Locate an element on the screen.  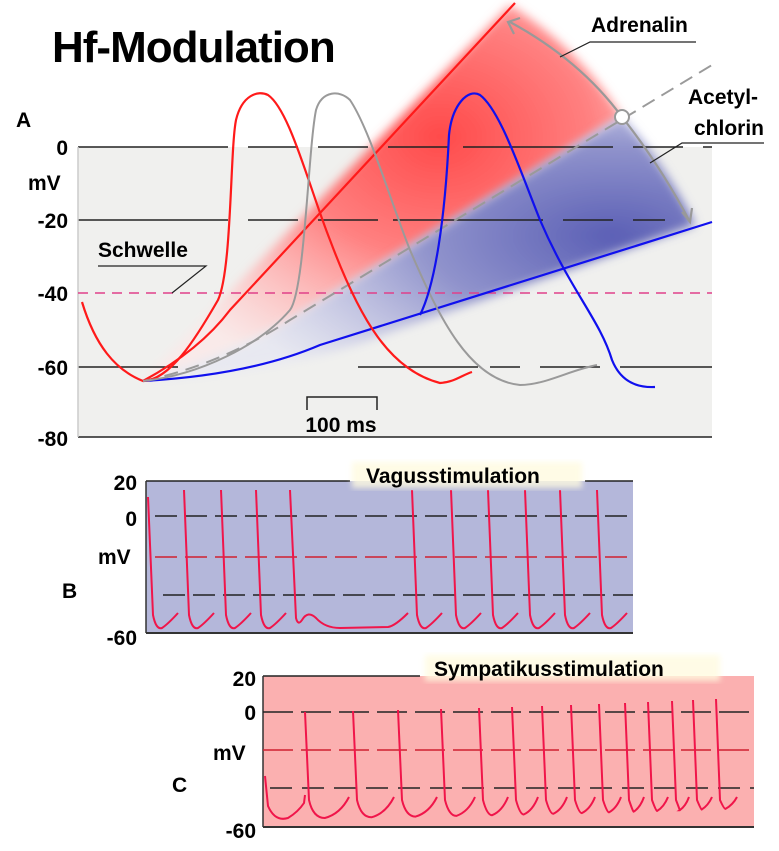
panel-b-tick-0: 0 is located at coordinates (131, 519).